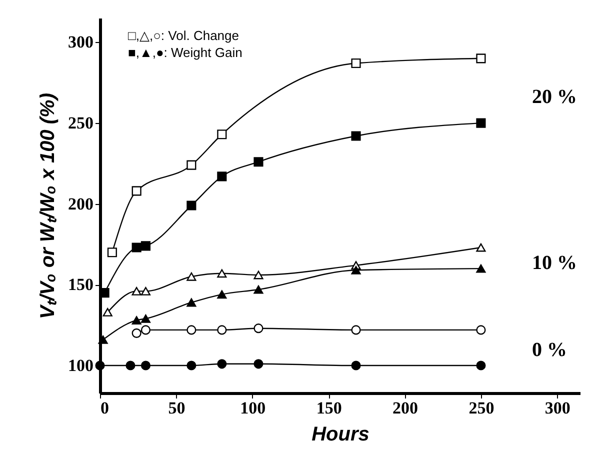  I want to click on x-tick-label: 200, so click(405, 408).